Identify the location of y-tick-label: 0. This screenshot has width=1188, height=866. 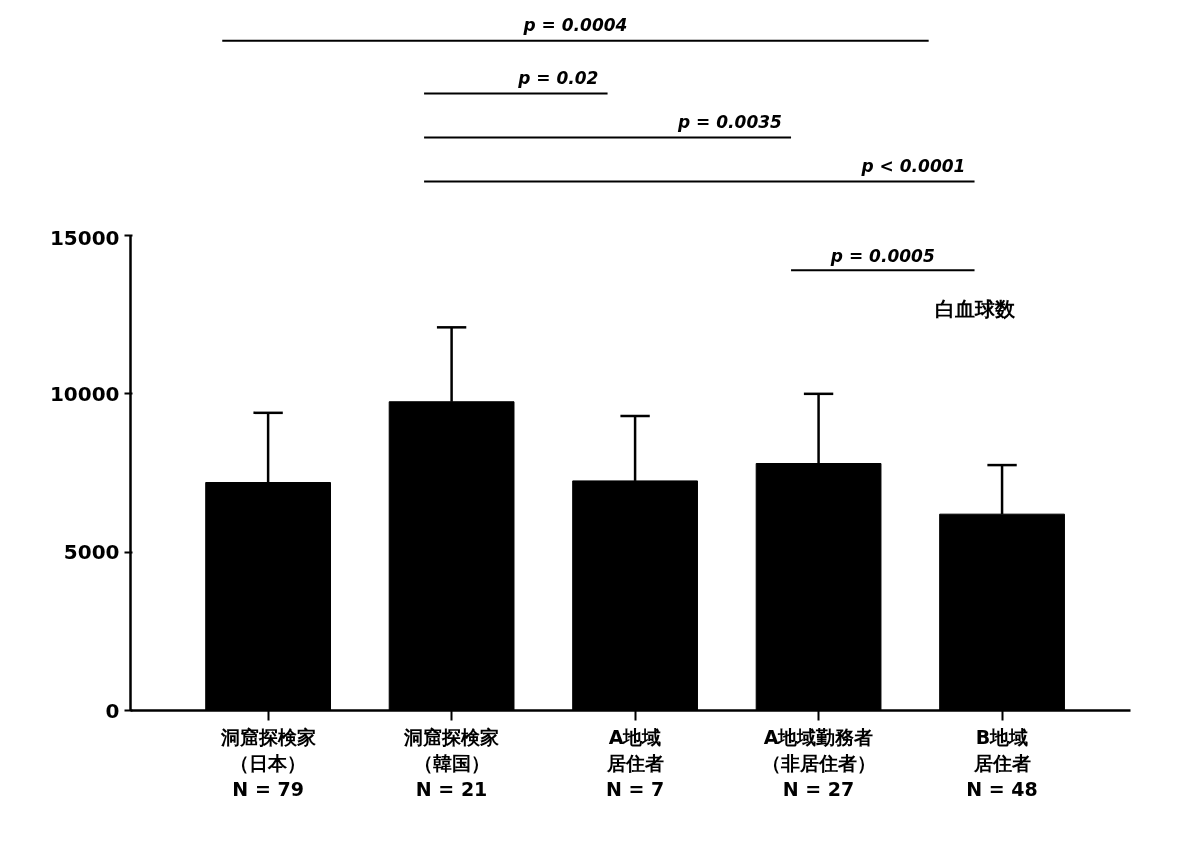
(112, 710).